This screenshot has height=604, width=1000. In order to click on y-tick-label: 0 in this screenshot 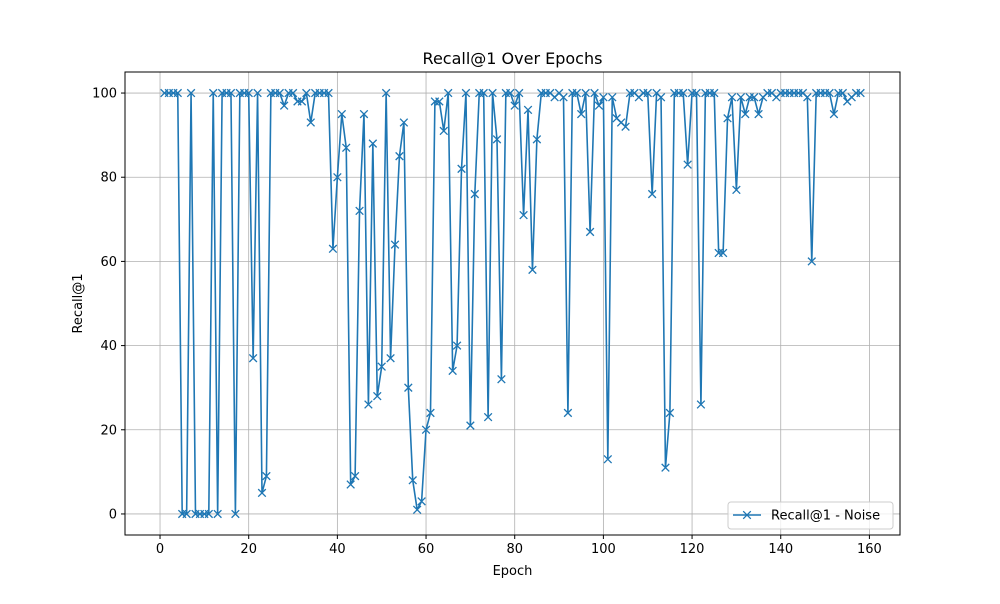, I will do `click(113, 514)`.